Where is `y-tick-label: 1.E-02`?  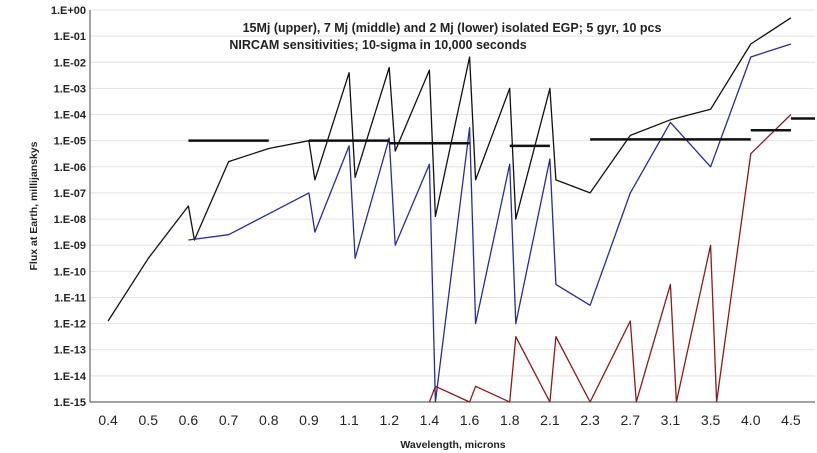 y-tick-label: 1.E-02 is located at coordinates (70, 63).